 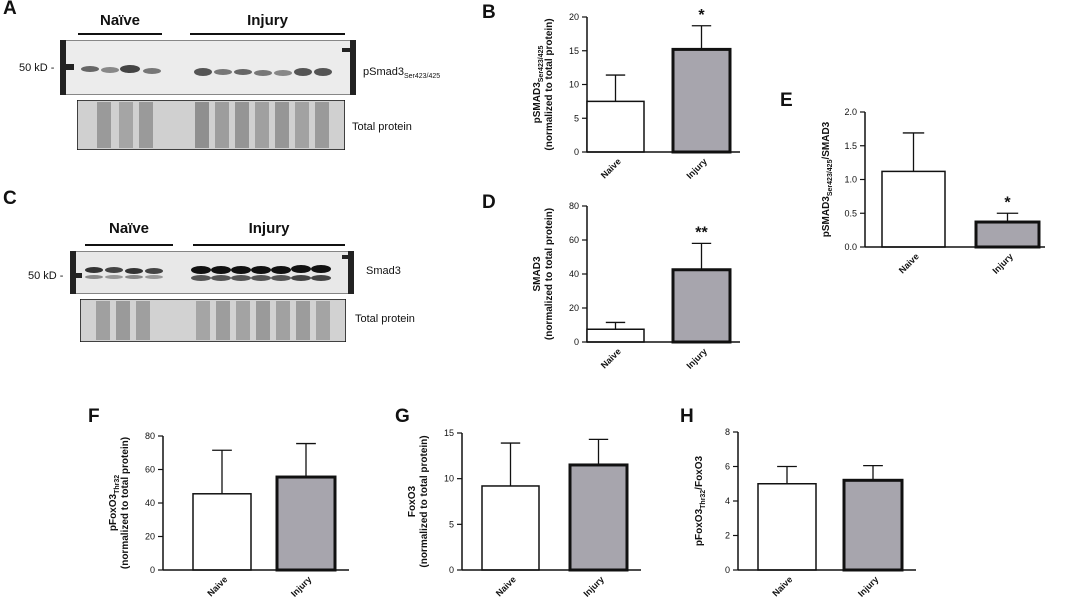 What do you see at coordinates (213, 320) in the screenshot?
I see `total-protein-blot-c` at bounding box center [213, 320].